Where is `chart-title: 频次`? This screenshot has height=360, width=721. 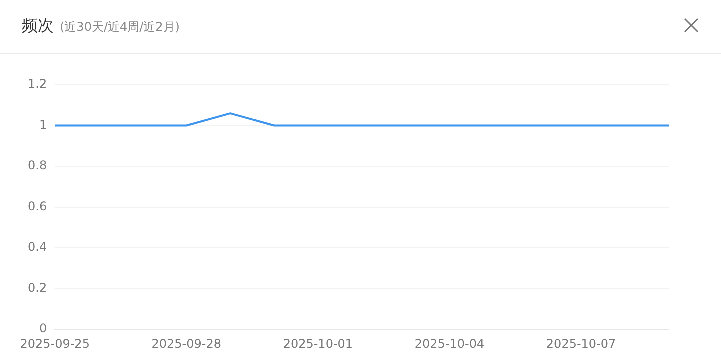 chart-title: 频次 is located at coordinates (38, 25).